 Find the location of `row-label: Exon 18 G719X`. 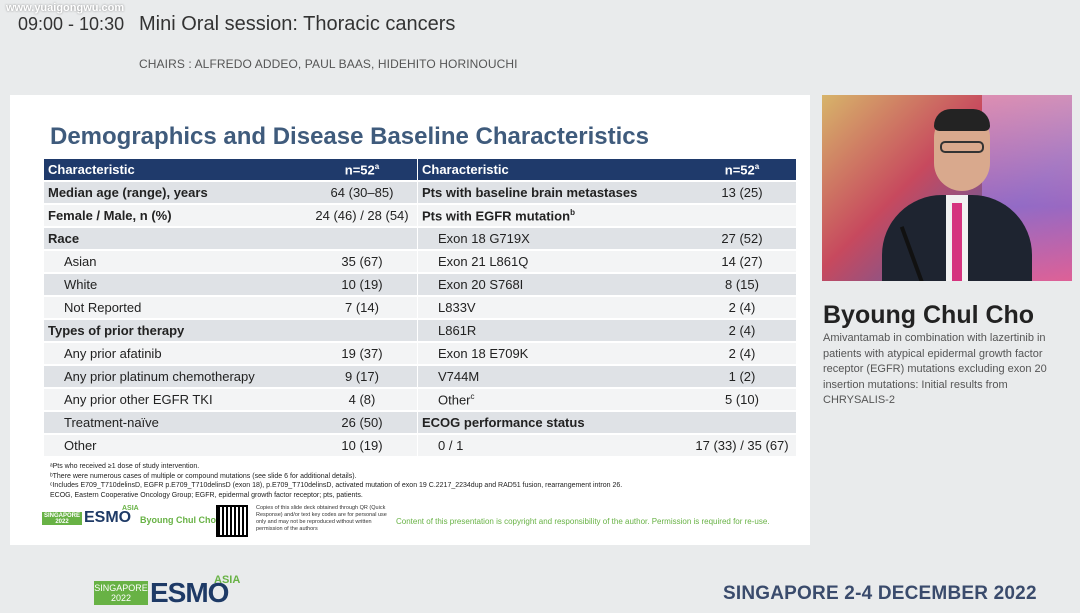

row-label: Exon 18 G719X is located at coordinates (553, 238).